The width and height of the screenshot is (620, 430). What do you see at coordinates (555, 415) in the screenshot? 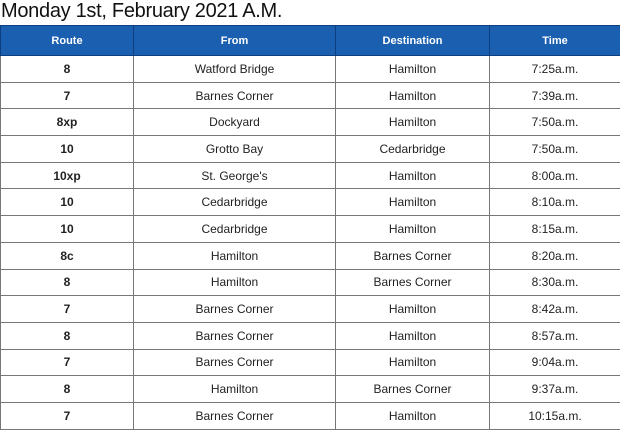
I see `cell-time: 10:15a.m.` at bounding box center [555, 415].